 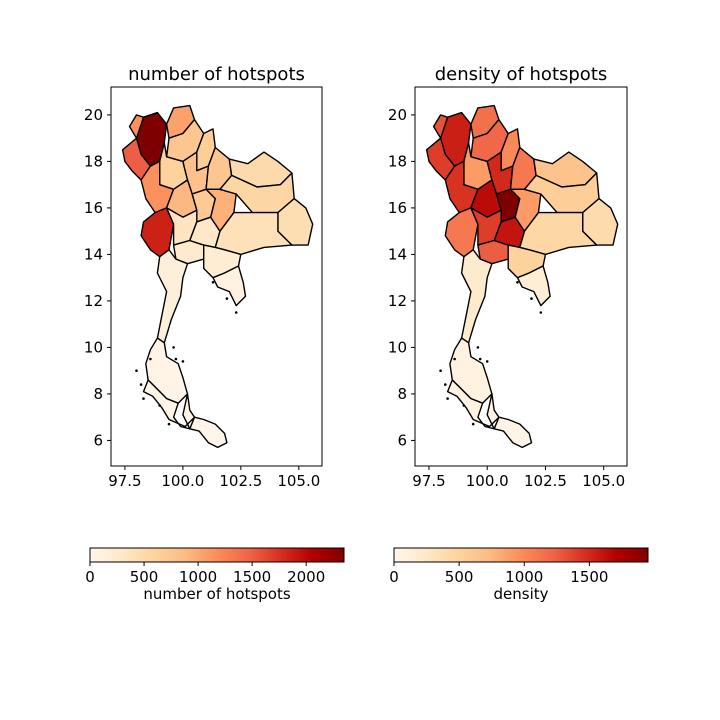 What do you see at coordinates (216, 594) in the screenshot?
I see `colorbar-label: number of hotspots` at bounding box center [216, 594].